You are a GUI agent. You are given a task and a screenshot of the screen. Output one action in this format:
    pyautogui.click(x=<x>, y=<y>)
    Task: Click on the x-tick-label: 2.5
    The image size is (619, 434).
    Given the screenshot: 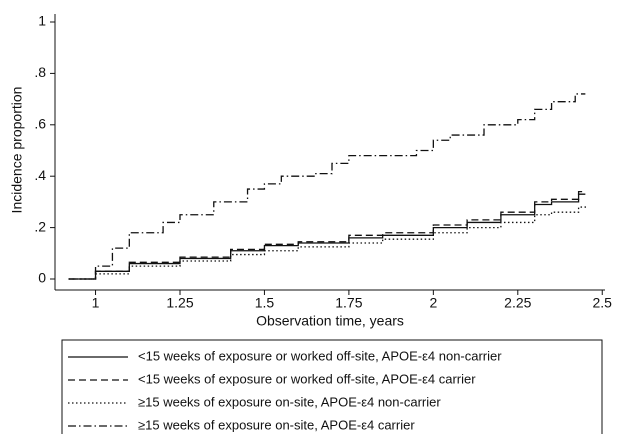 What is the action you would take?
    pyautogui.click(x=603, y=303)
    